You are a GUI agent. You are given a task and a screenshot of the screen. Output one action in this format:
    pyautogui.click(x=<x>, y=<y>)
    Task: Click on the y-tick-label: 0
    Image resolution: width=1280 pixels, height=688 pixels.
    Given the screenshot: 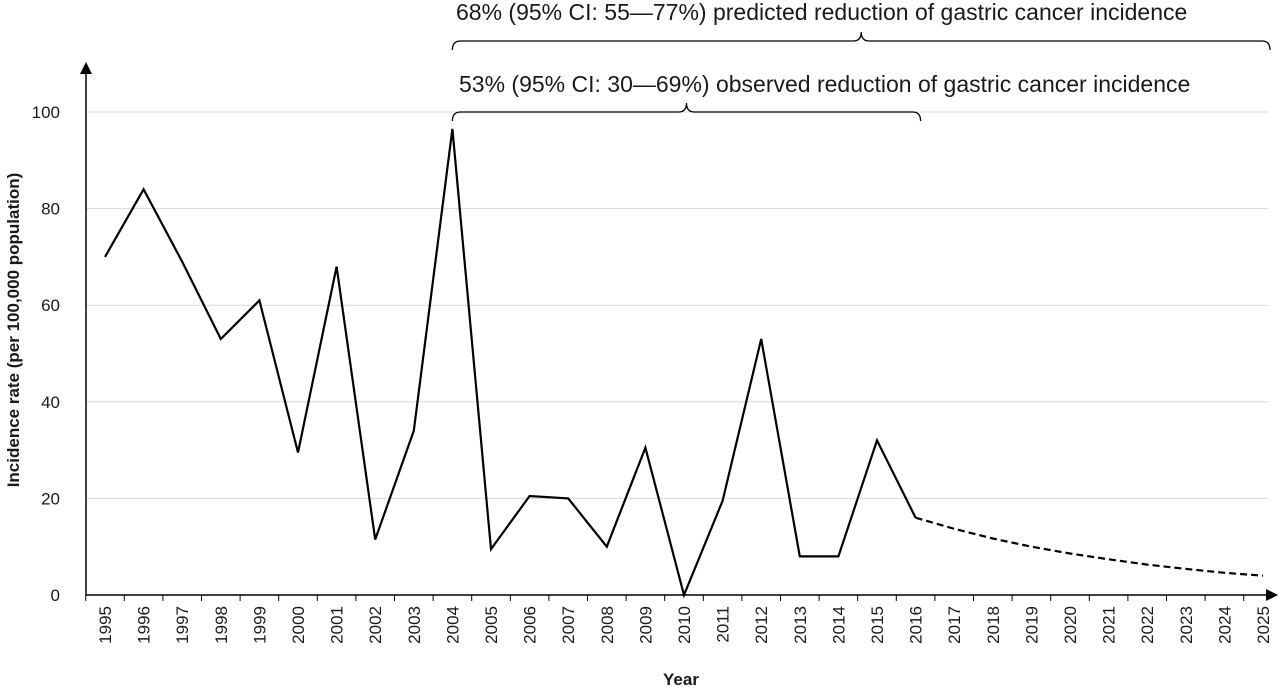 What is the action you would take?
    pyautogui.click(x=55, y=595)
    